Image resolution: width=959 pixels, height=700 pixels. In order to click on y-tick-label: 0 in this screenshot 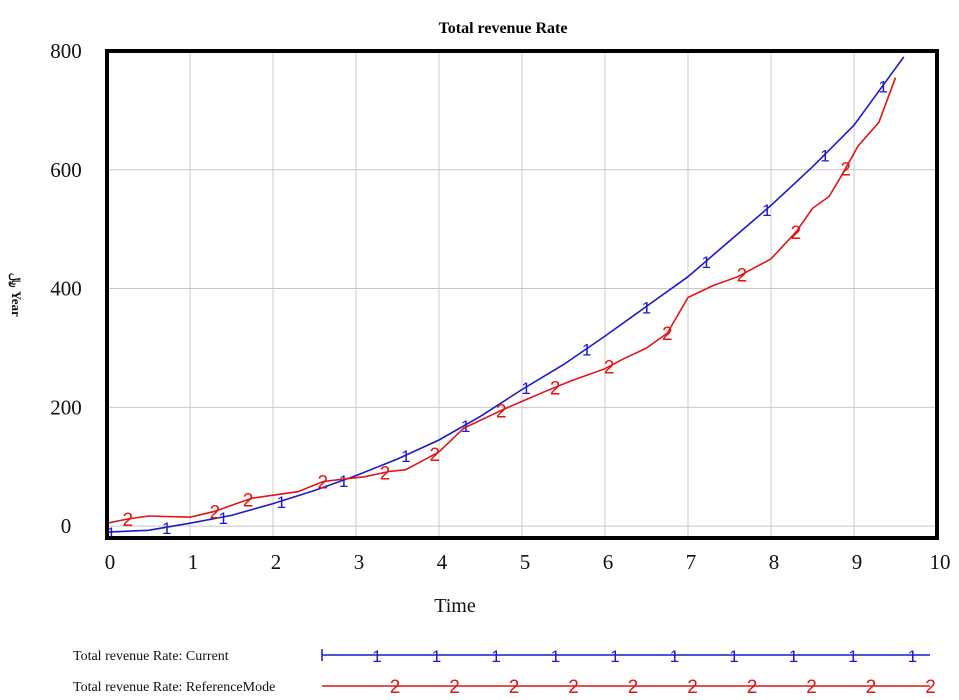, I will do `click(66, 526)`.